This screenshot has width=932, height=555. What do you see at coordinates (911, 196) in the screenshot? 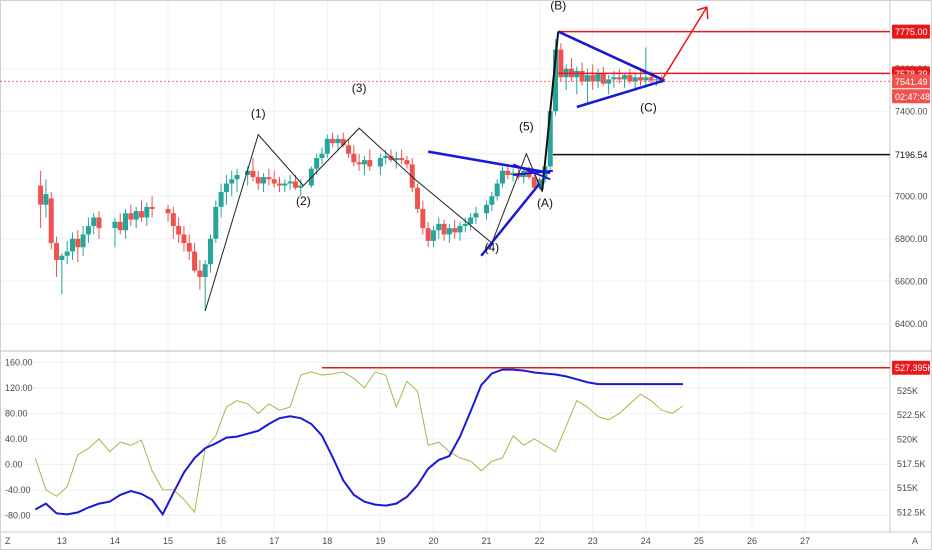
I see `y-tick-label: 7000.00` at bounding box center [911, 196].